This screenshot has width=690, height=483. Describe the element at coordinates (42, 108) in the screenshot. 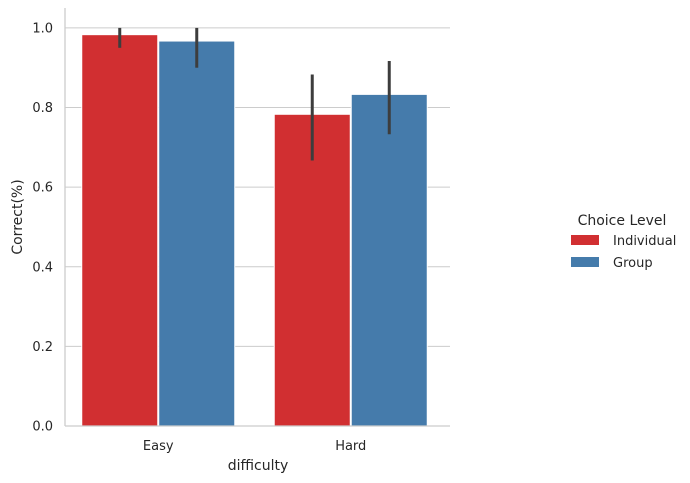

I see `y-tick-label: 0.8` at that location.